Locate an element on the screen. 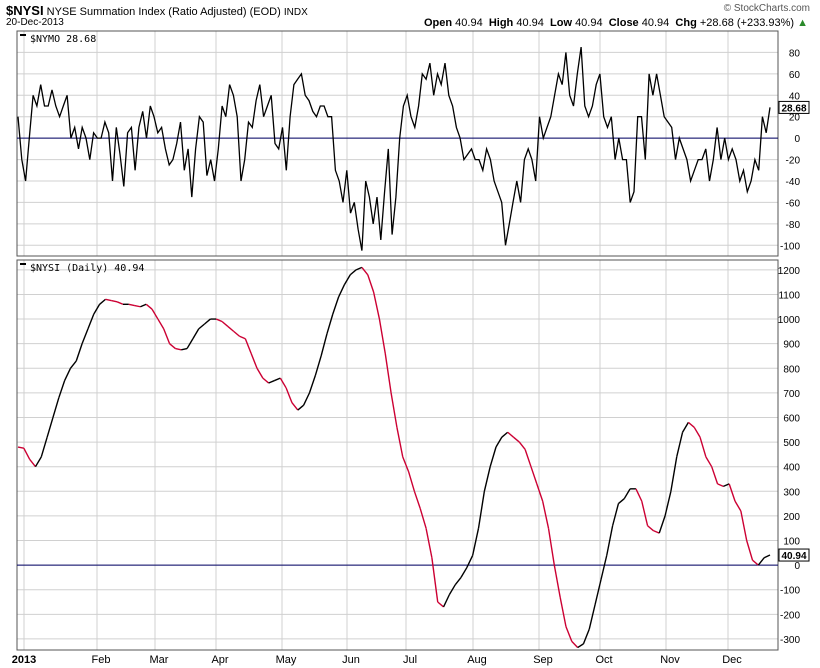  symbol: $NYSI is located at coordinates (25, 10).